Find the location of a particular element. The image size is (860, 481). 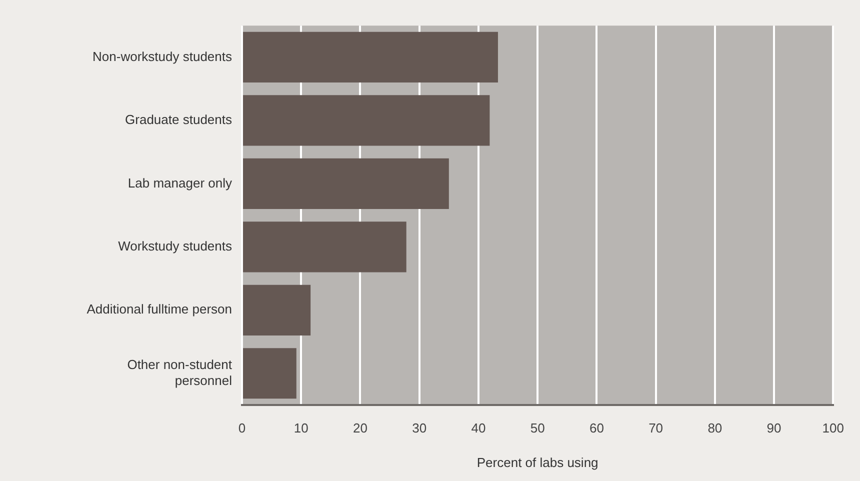

x-tick-label: 0 is located at coordinates (242, 428).